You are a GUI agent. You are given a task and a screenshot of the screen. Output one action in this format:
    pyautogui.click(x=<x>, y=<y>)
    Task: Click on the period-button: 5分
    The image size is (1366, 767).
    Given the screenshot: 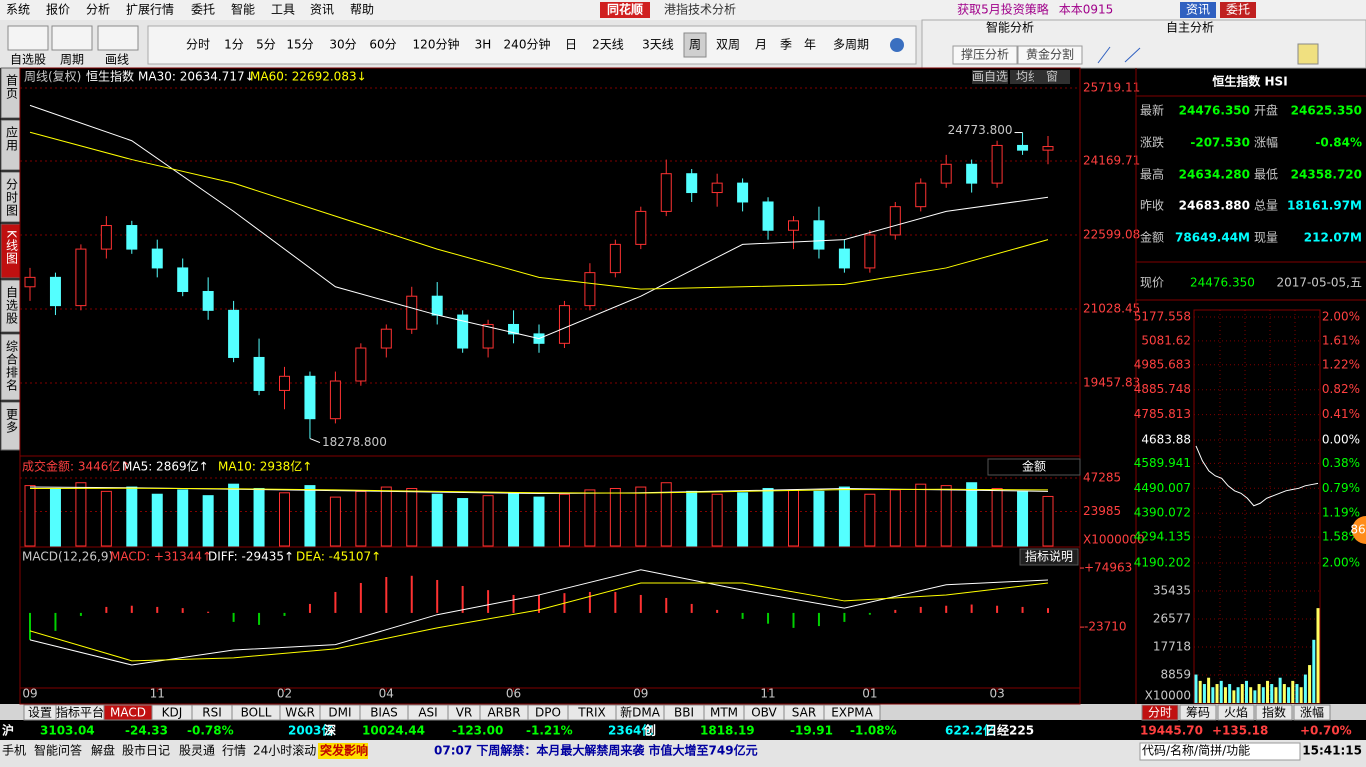 What is the action you would take?
    pyautogui.click(x=266, y=45)
    